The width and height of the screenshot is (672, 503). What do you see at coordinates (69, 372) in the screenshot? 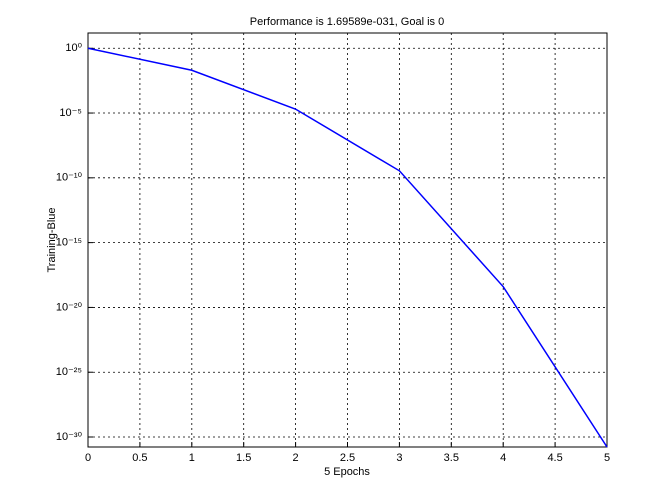
I see `y-tick-label: 10⁻²⁵` at bounding box center [69, 372].